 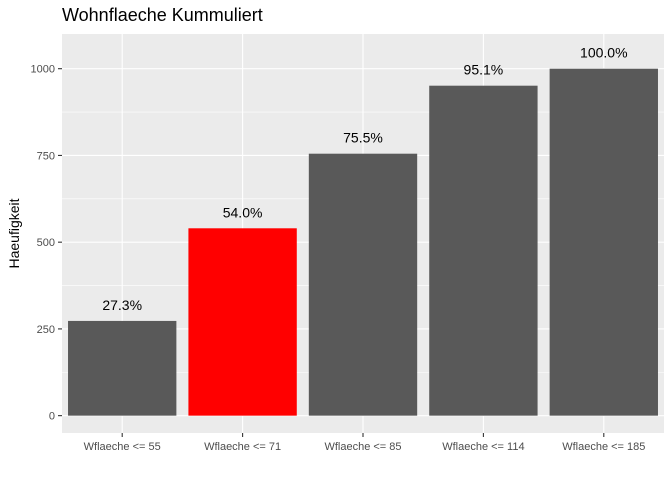 I want to click on x-tick-label: Wflaeche <= 185, so click(x=603, y=447).